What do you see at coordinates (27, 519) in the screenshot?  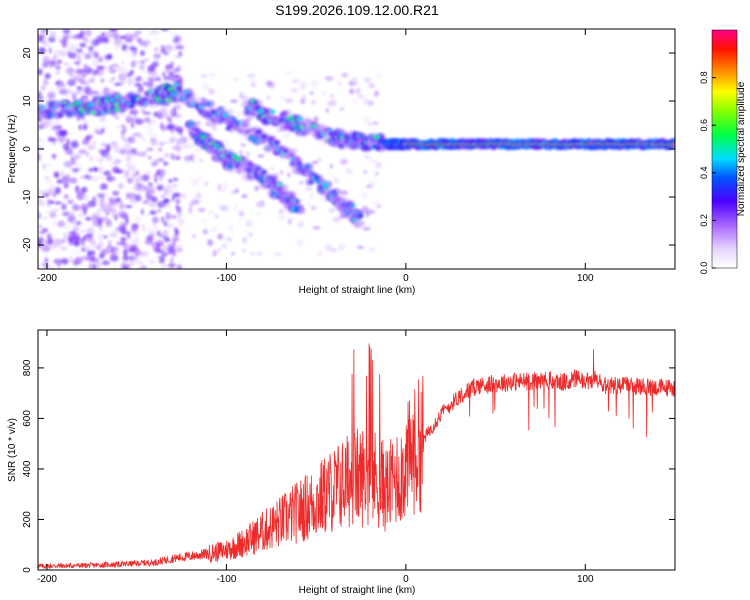 I see `y-tick-label: 200` at bounding box center [27, 519].